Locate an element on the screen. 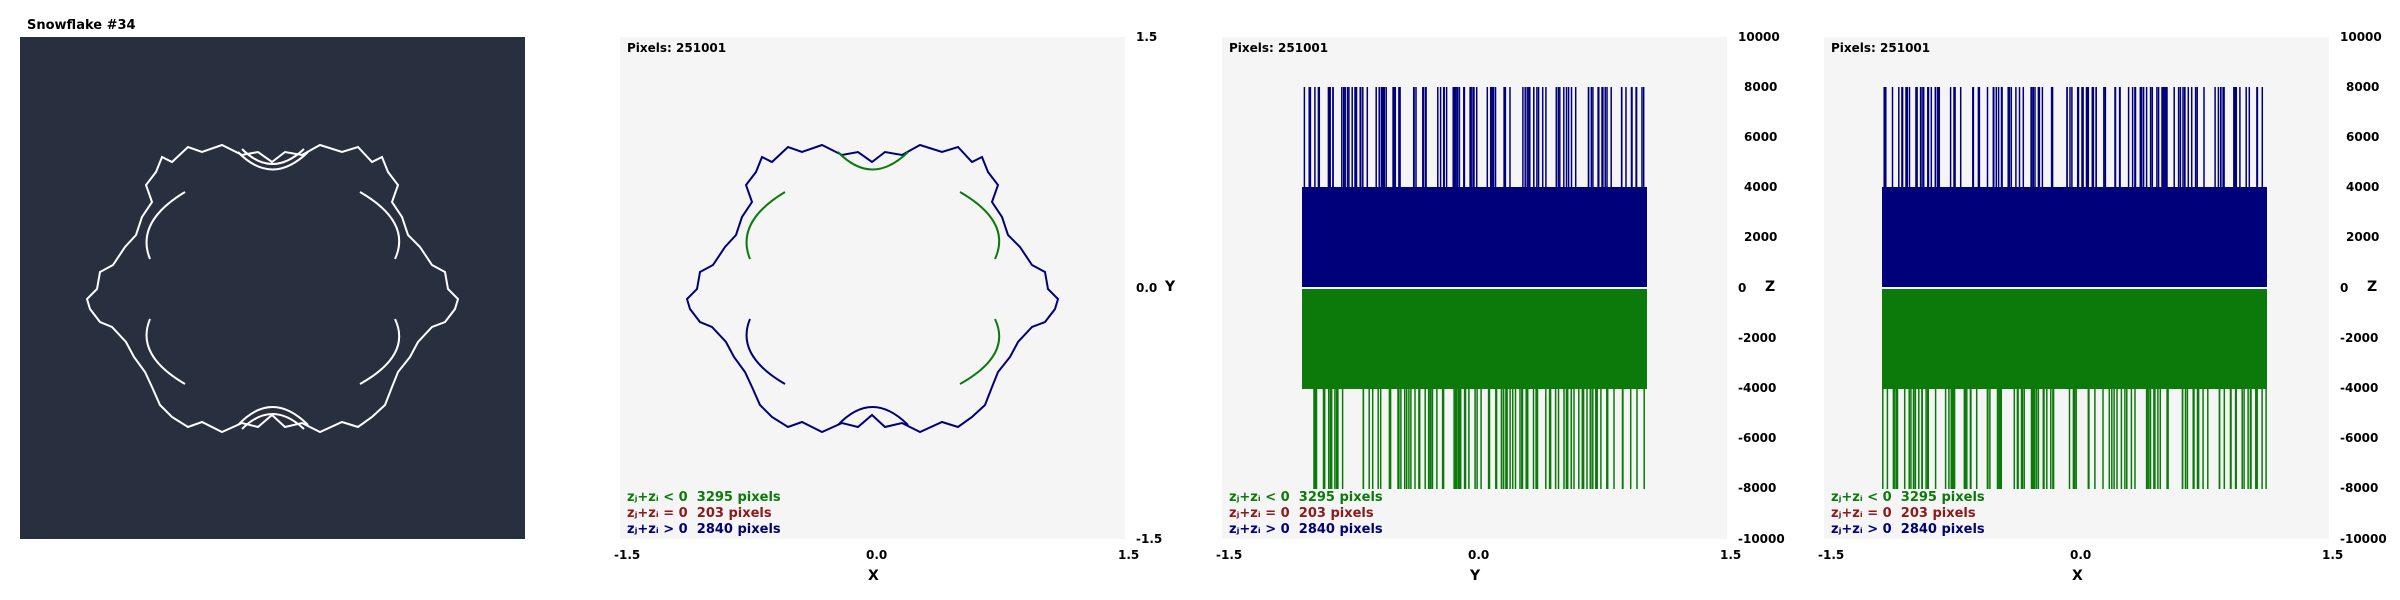  arc-top is located at coordinates (273, 161).